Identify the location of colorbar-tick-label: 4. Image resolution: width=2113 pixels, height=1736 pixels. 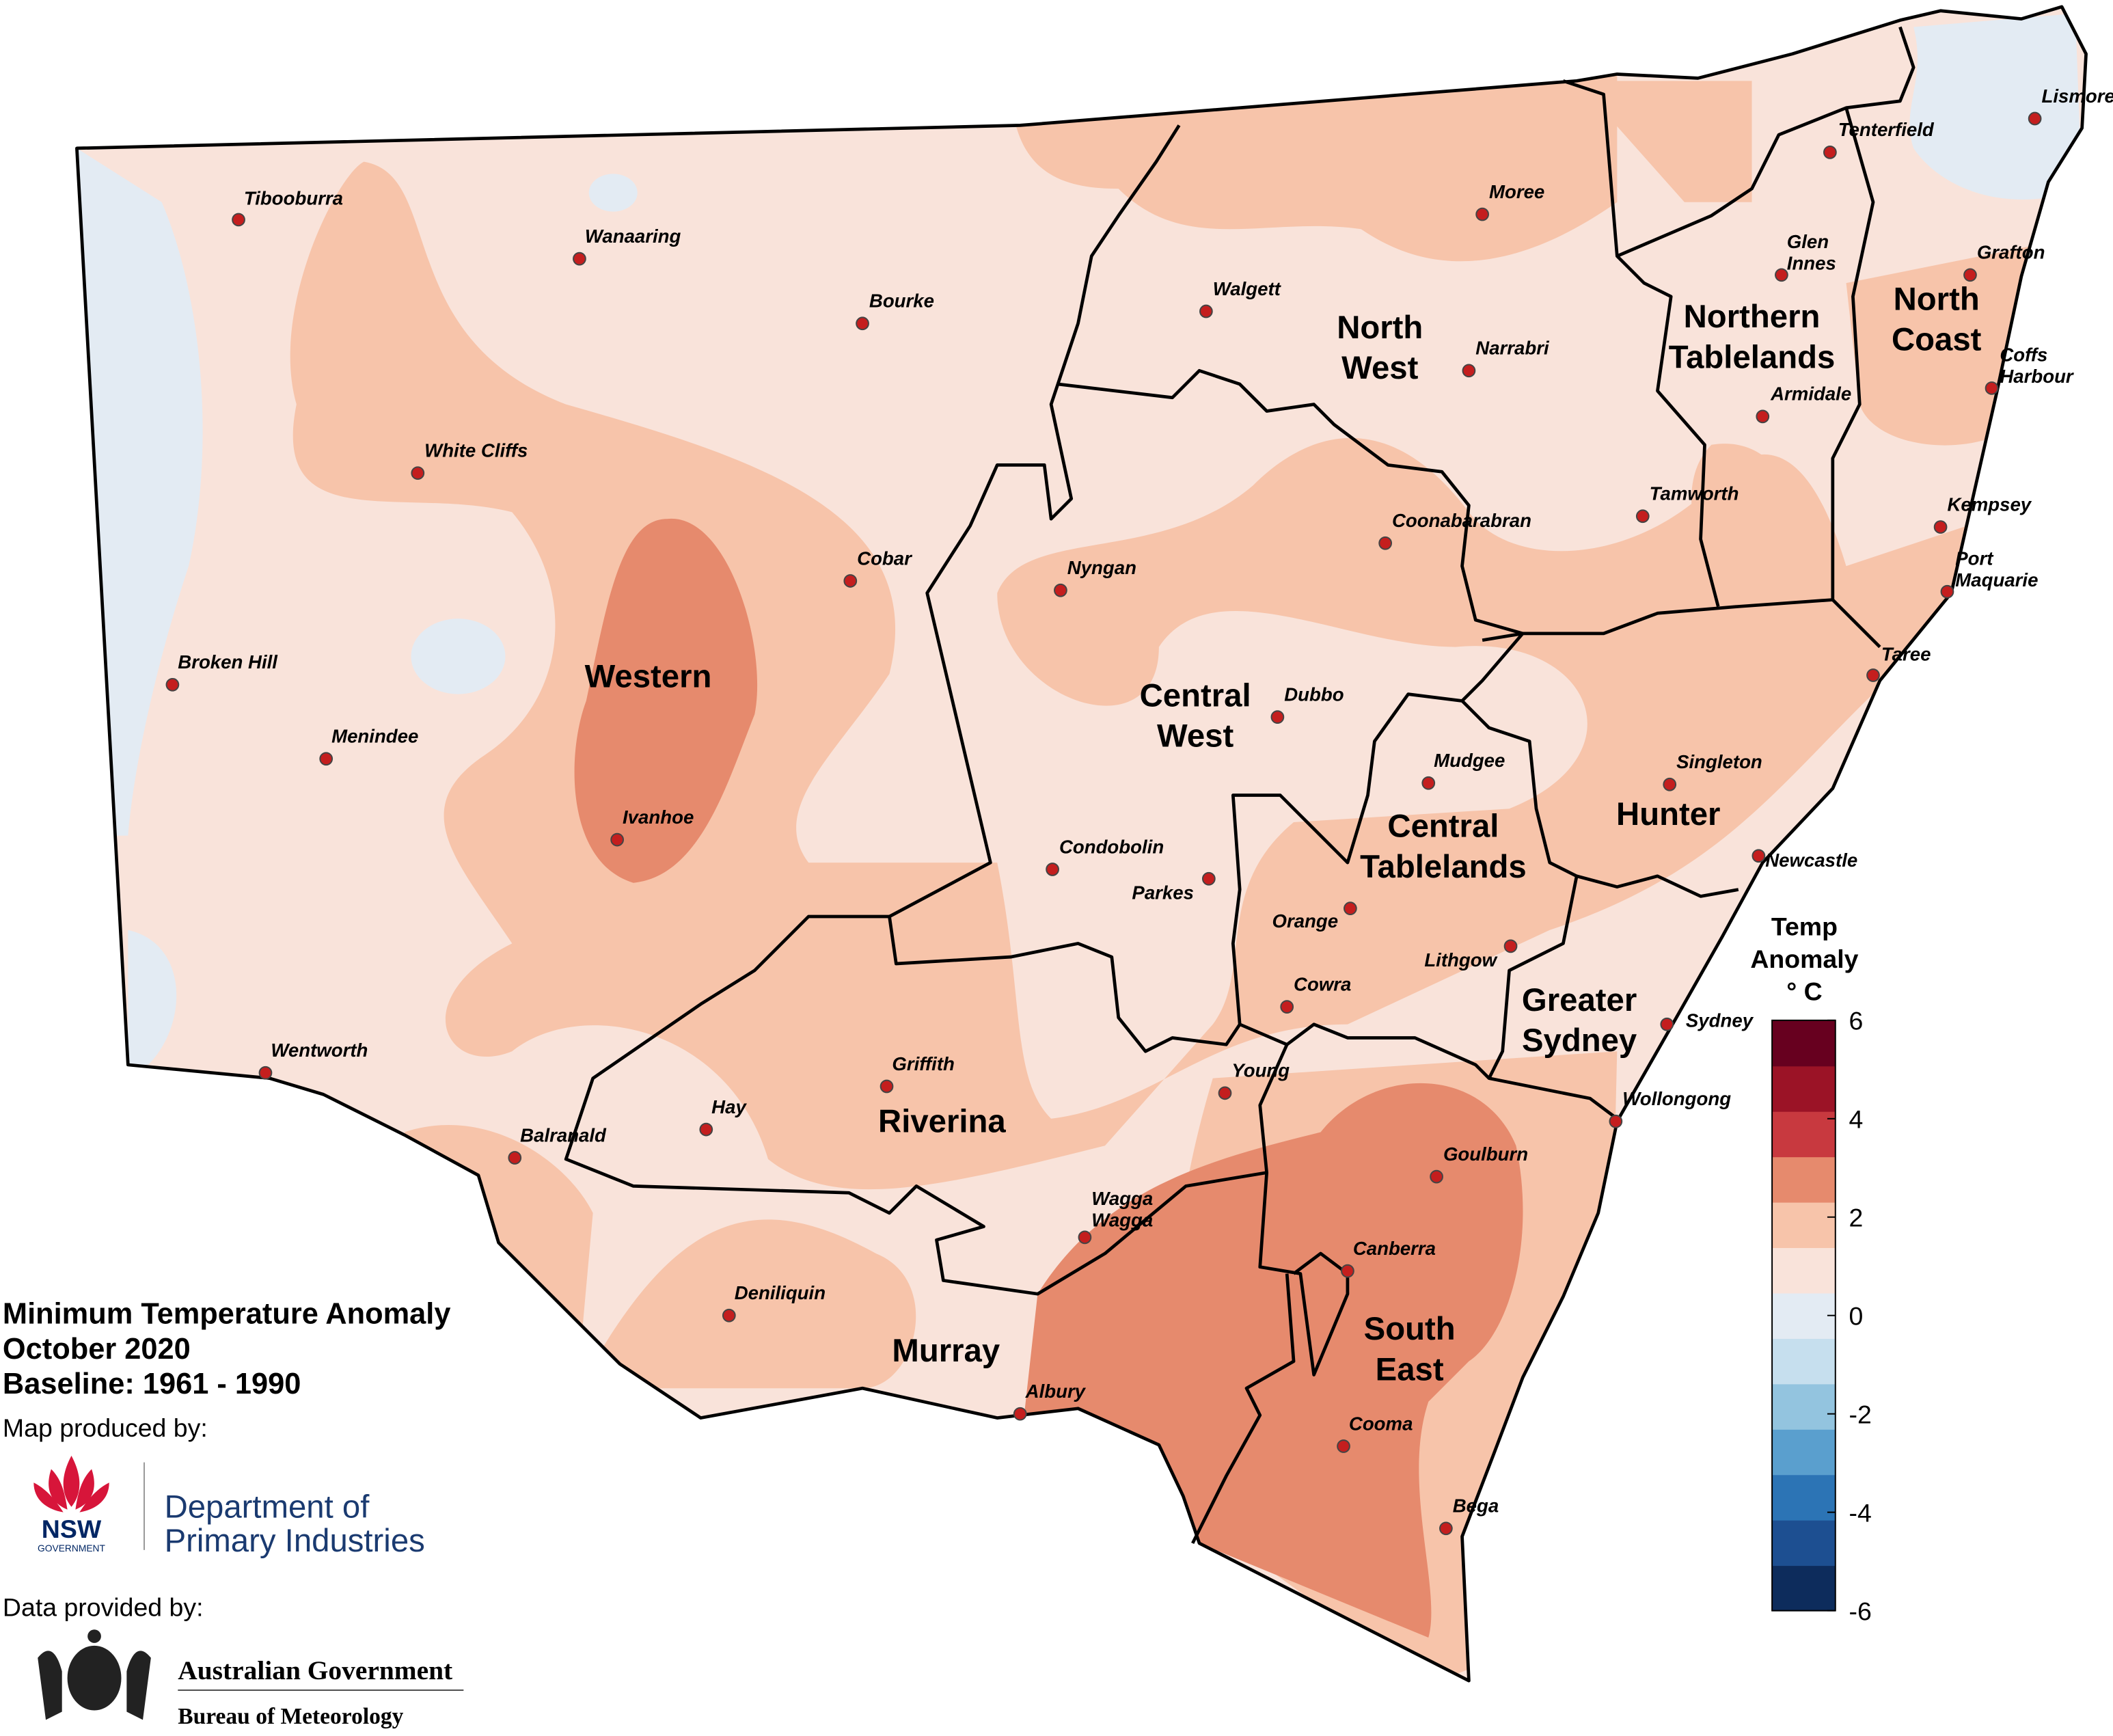
(1857, 1119).